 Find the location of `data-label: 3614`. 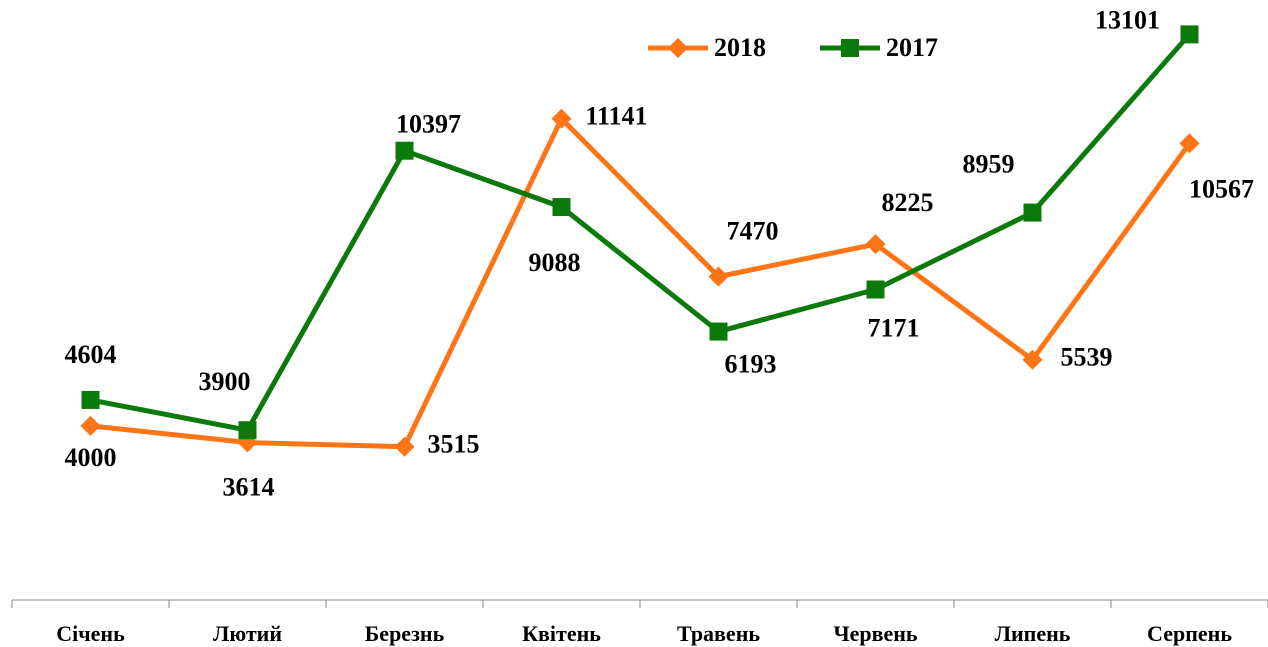

data-label: 3614 is located at coordinates (249, 486).